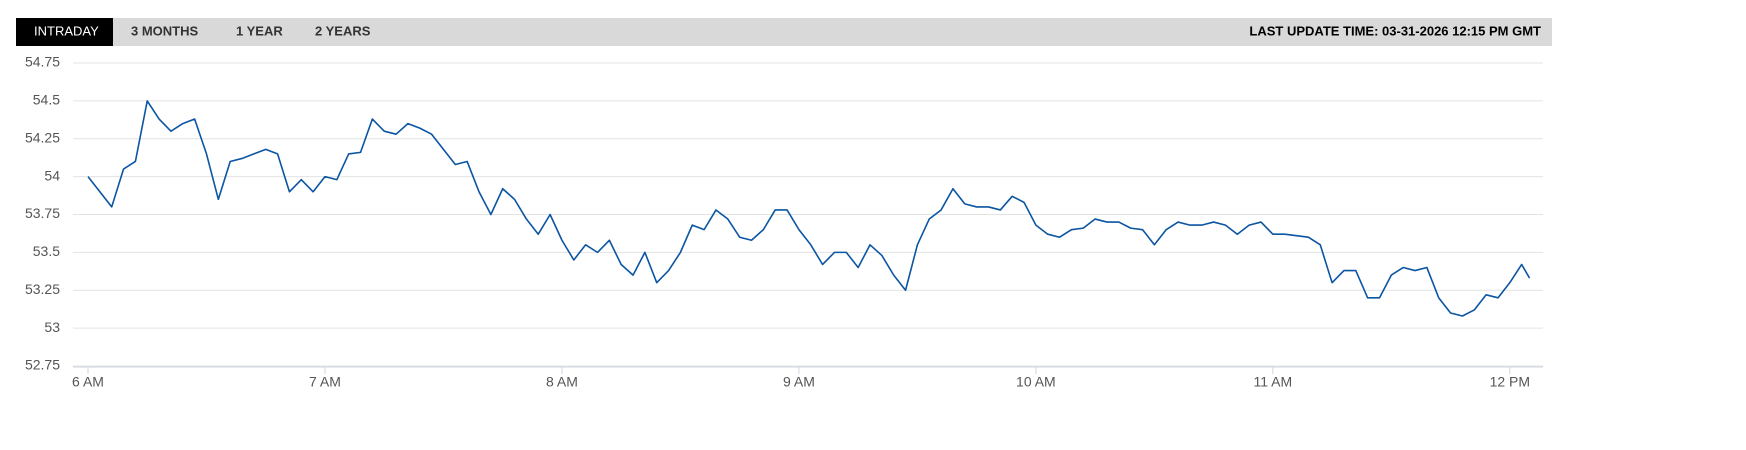 The image size is (1746, 450). What do you see at coordinates (259, 30) in the screenshot?
I see `tab: 1 YEAR` at bounding box center [259, 30].